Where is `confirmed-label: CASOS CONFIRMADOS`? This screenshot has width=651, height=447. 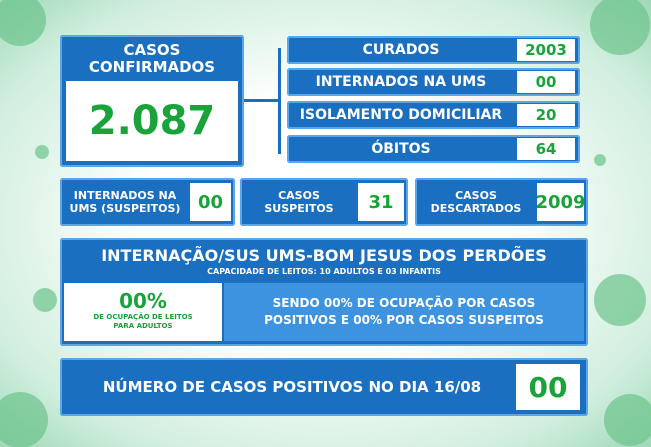 confirmed-label: CASOS CONFIRMADOS is located at coordinates (152, 58).